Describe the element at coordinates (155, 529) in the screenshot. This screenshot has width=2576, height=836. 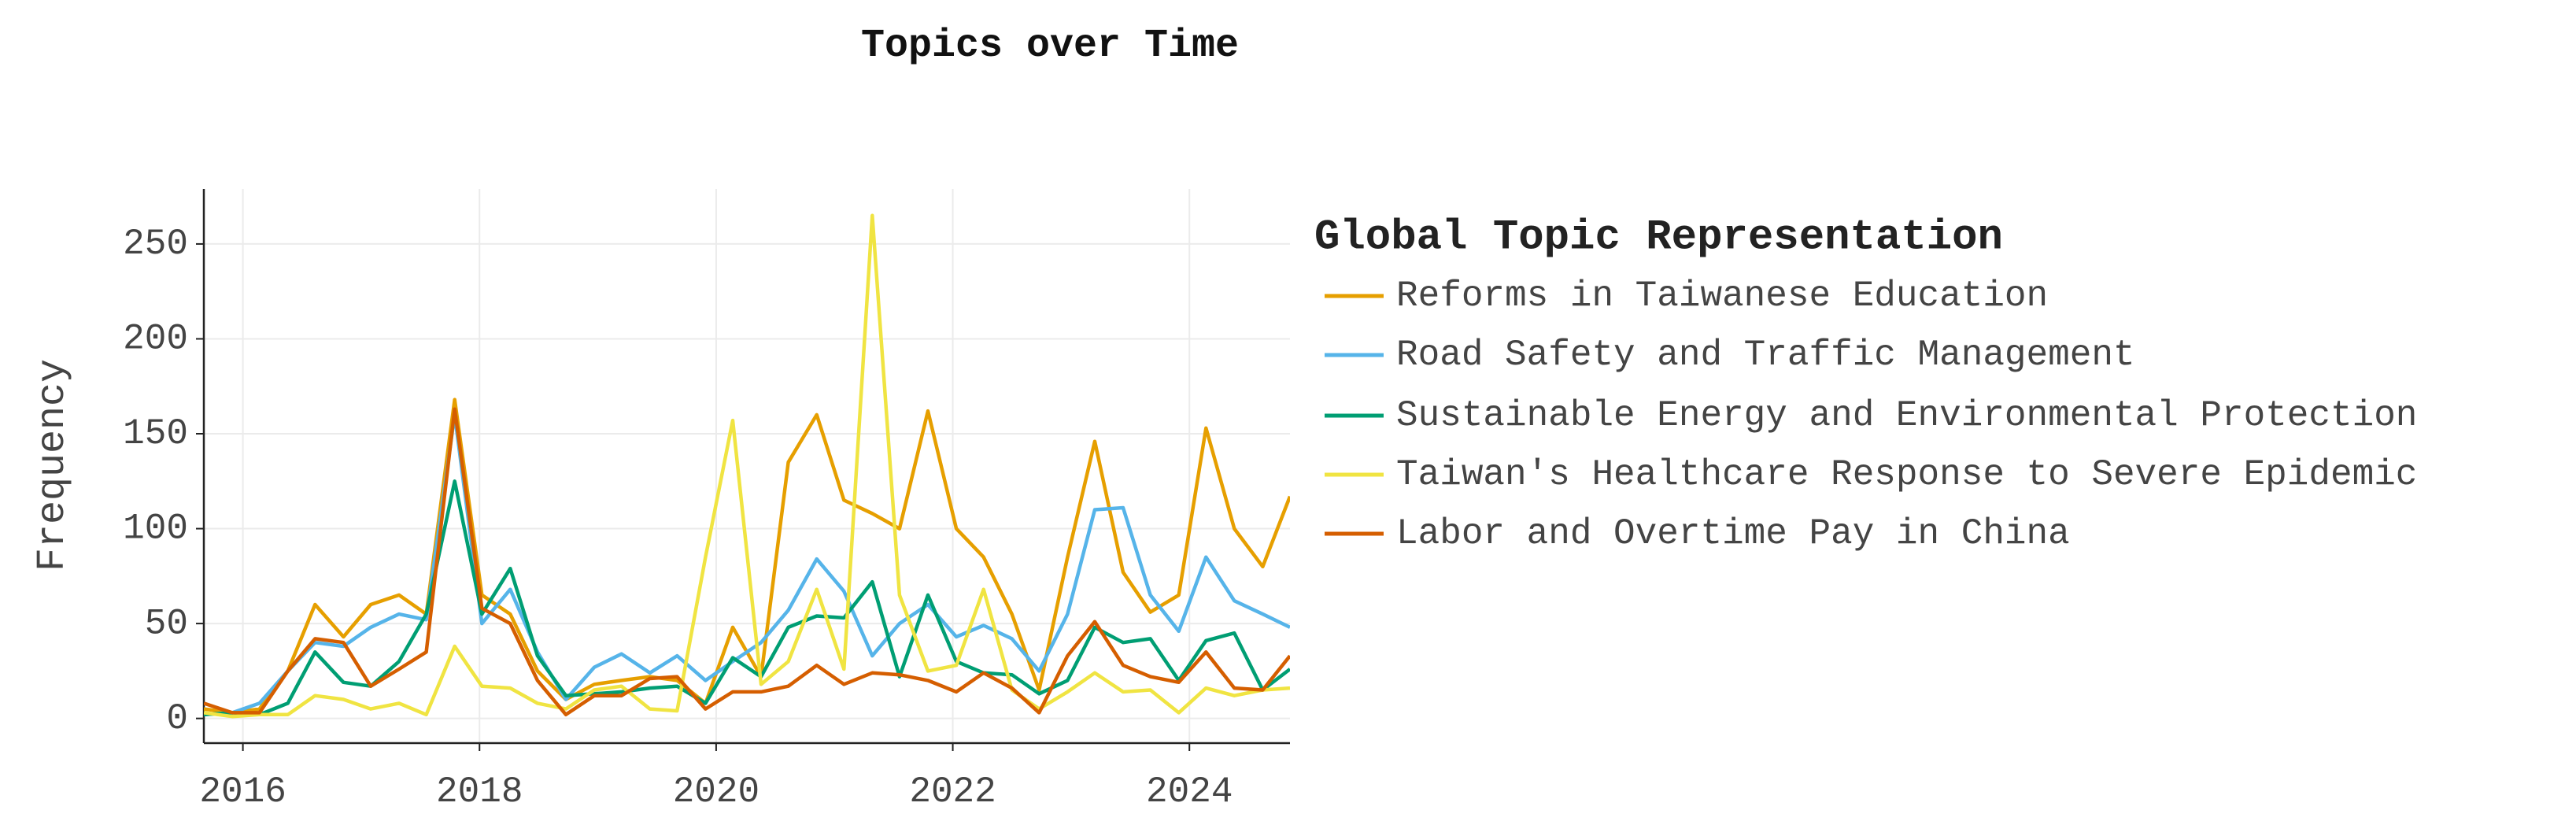
I see `y-tick-label: 100` at that location.